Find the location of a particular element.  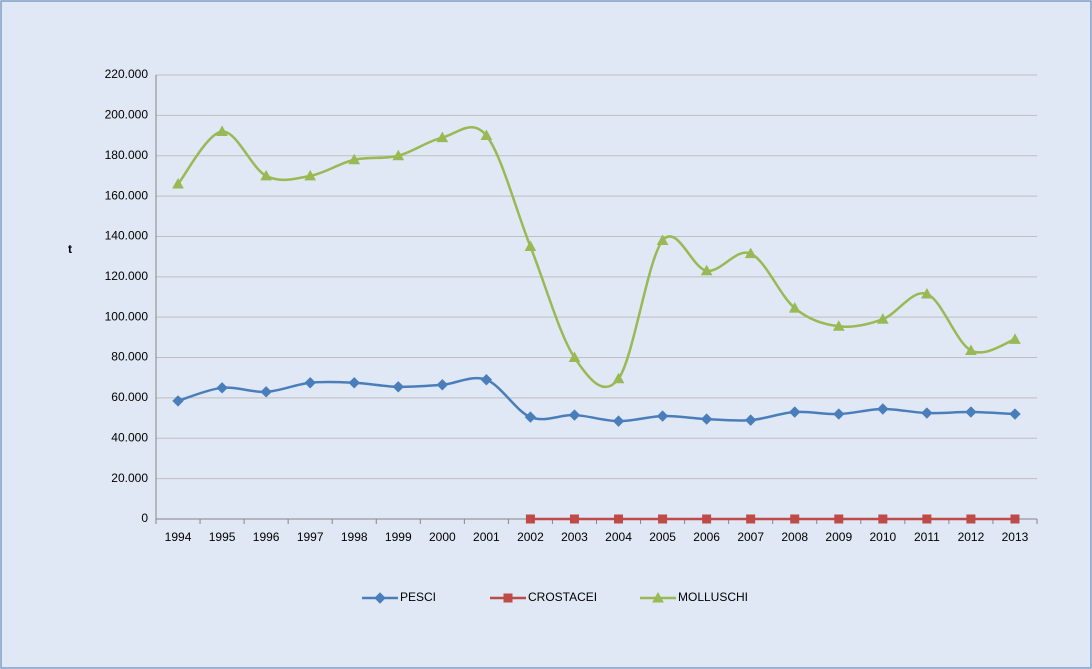

y-tick-label: 0 is located at coordinates (144, 518).